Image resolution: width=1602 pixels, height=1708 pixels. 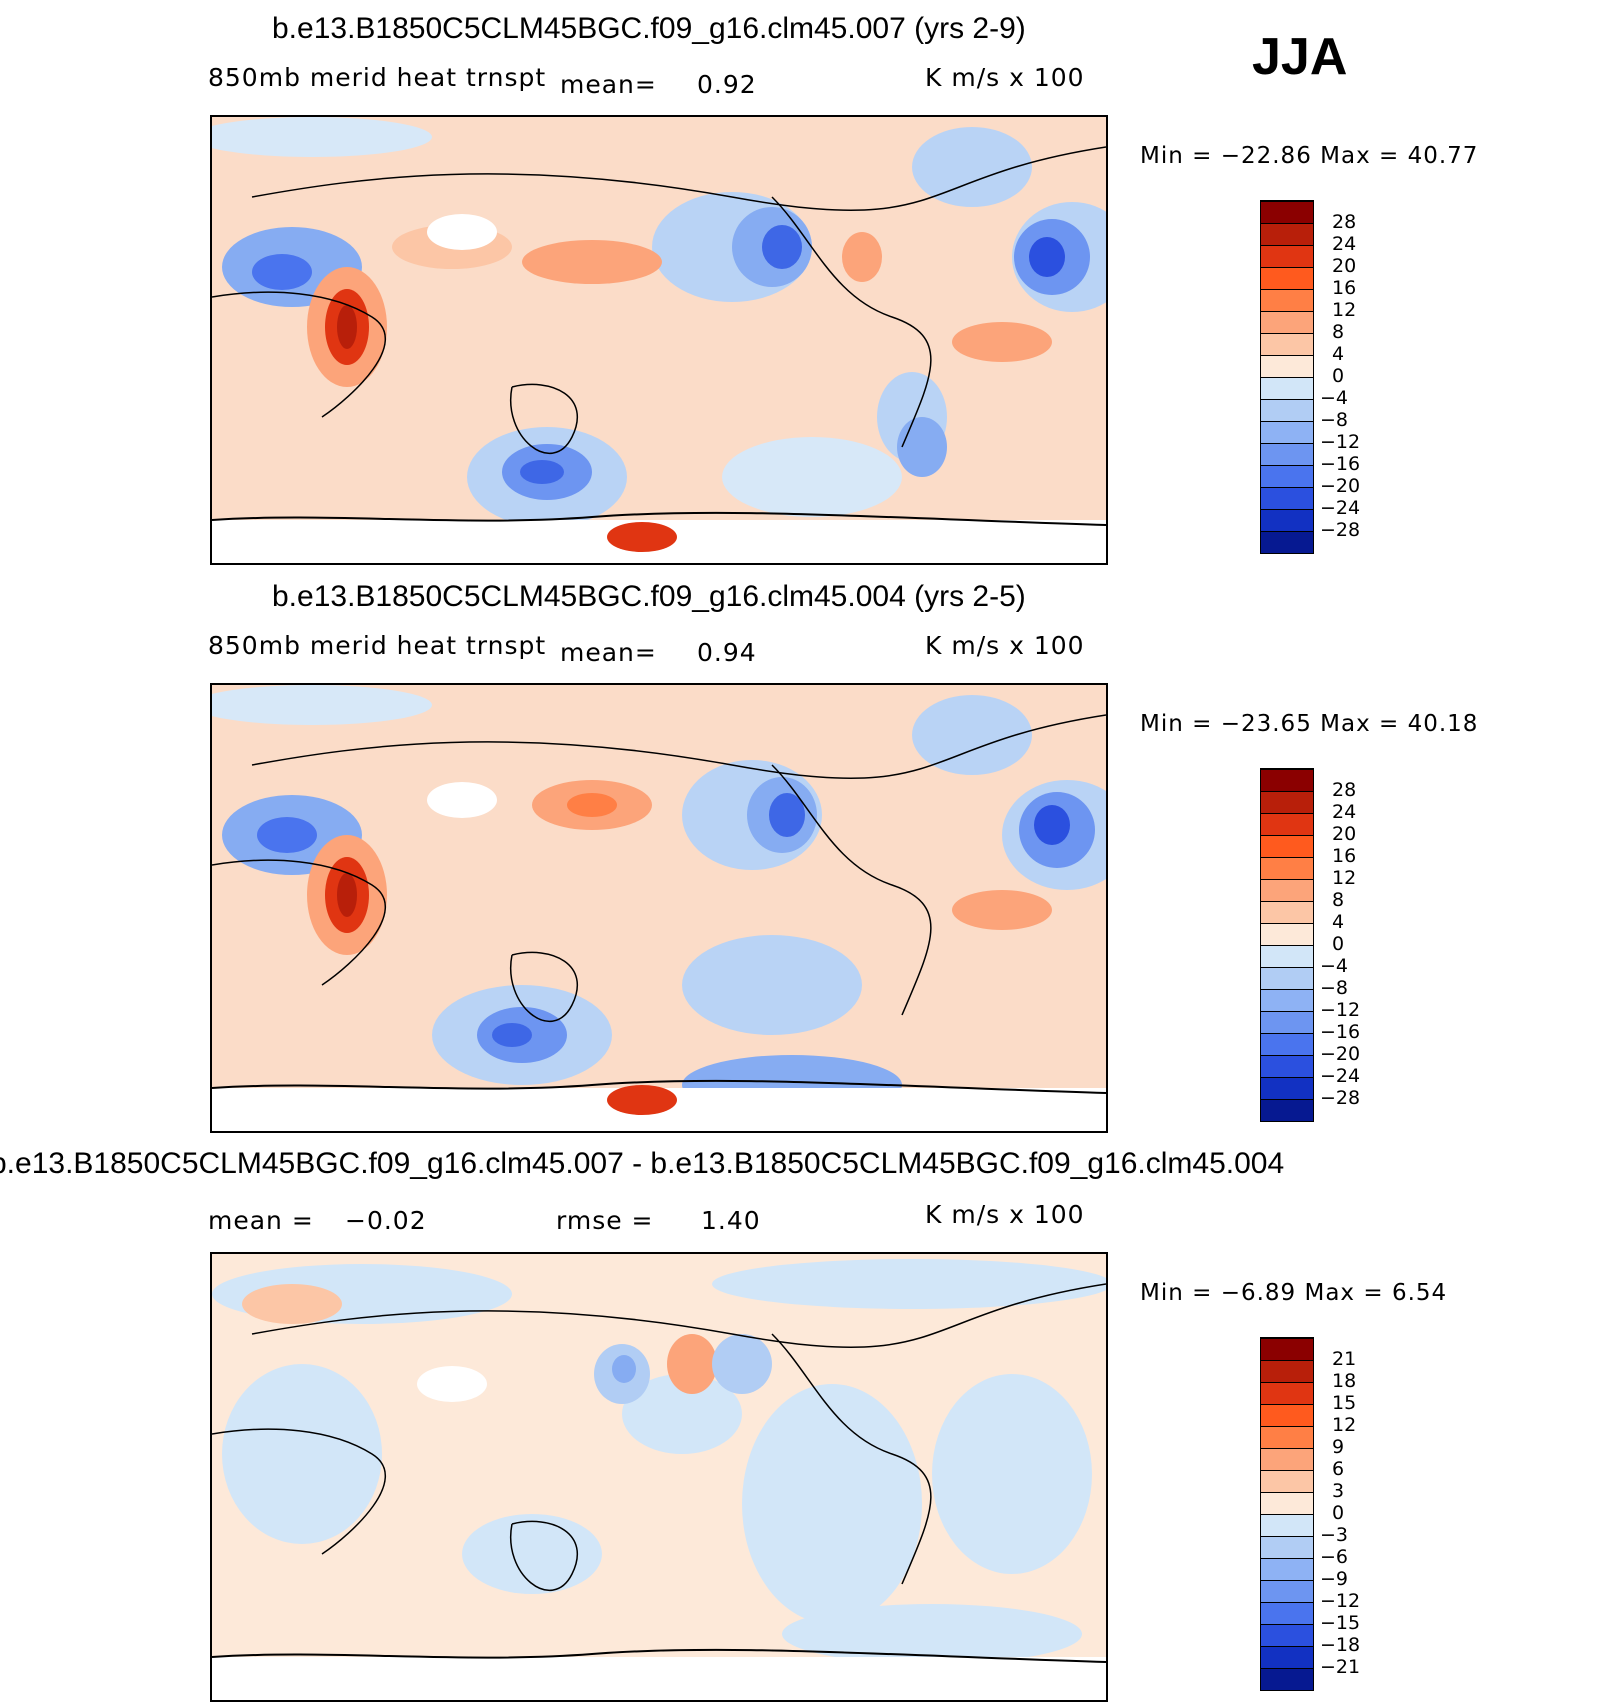 I want to click on panel1-mean-value: 0.92, so click(x=727, y=84).